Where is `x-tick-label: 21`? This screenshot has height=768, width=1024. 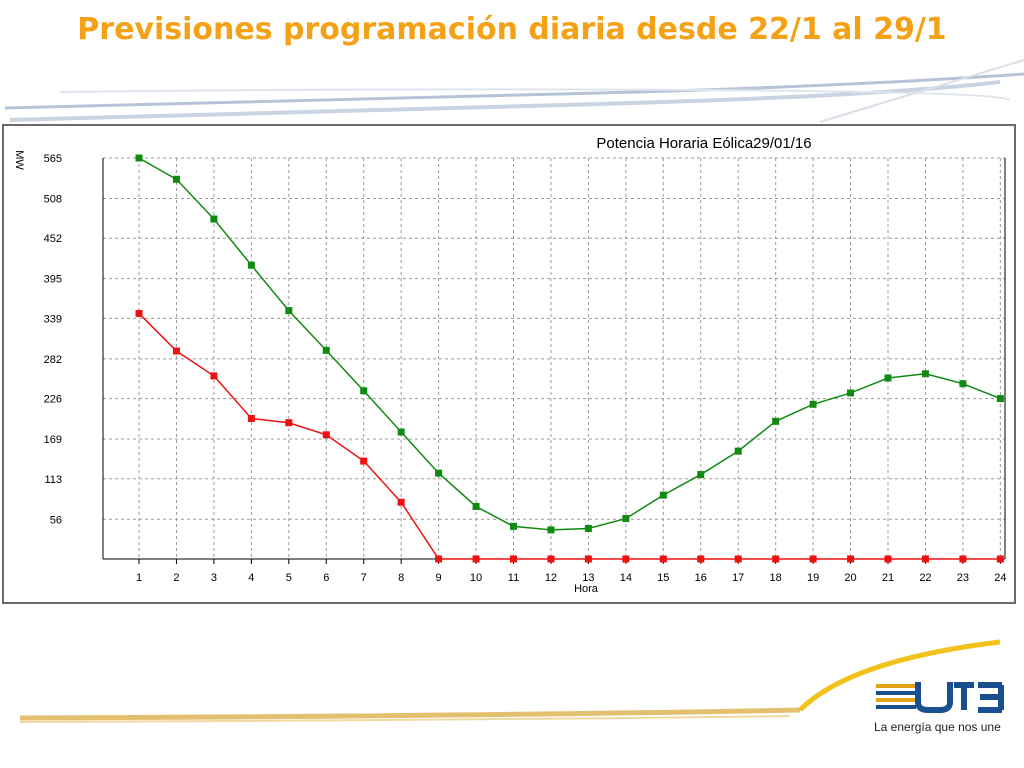 x-tick-label: 21 is located at coordinates (888, 578).